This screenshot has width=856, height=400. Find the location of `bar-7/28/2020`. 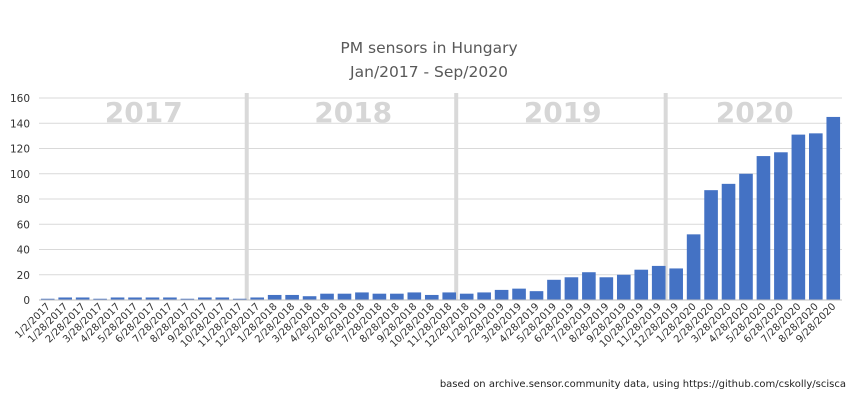

bar-7/28/2020 is located at coordinates (798, 217).